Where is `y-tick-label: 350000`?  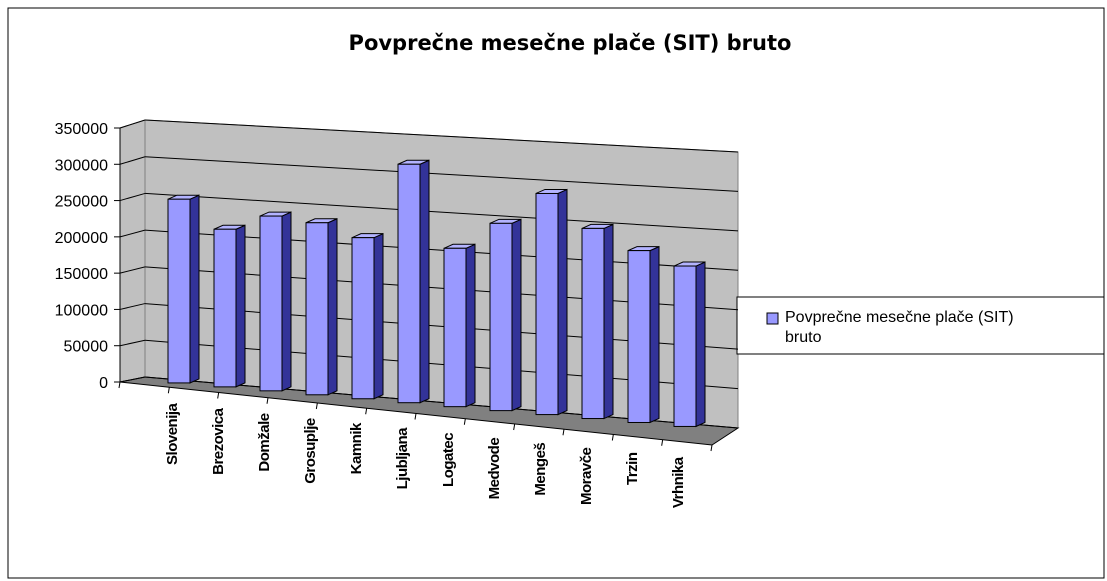 y-tick-label: 350000 is located at coordinates (81, 129).